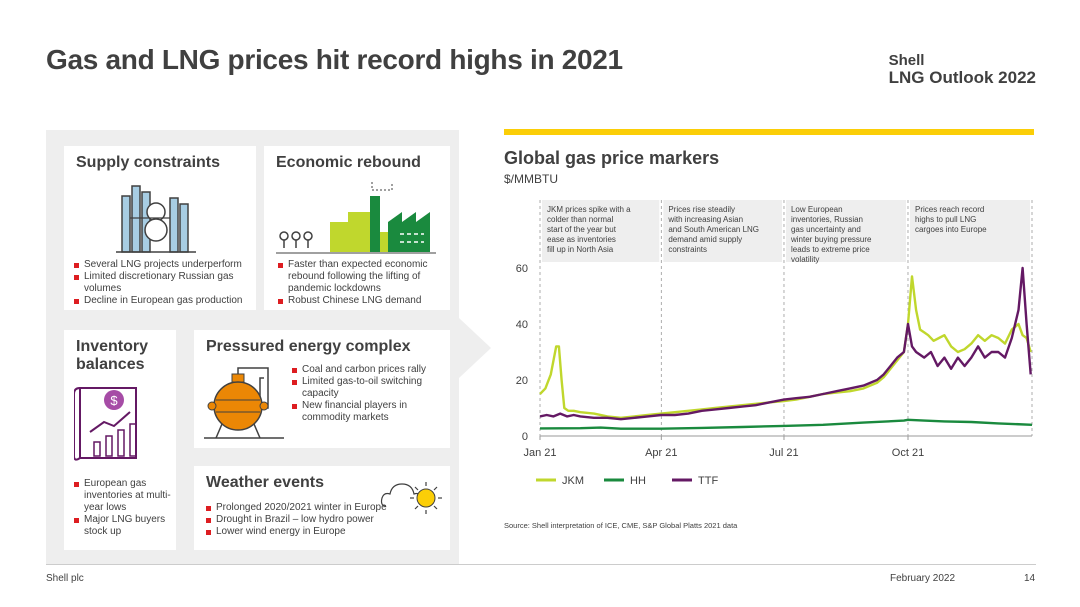 The image size is (1080, 607). I want to click on list-item: Several LNG projects underperform, so click(163, 265).